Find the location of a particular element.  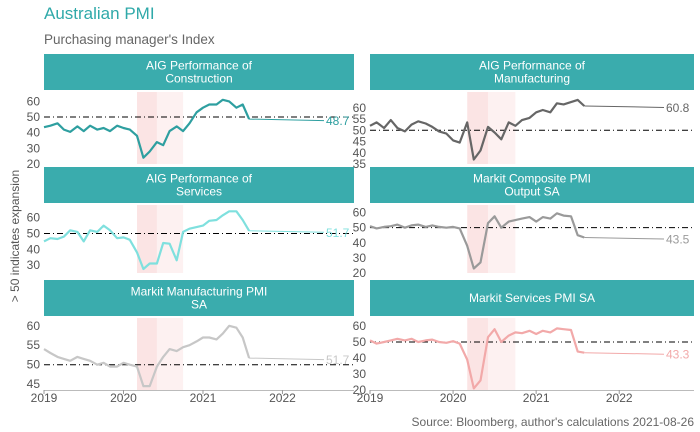

panel-title-line: Output SA is located at coordinates (531, 192).